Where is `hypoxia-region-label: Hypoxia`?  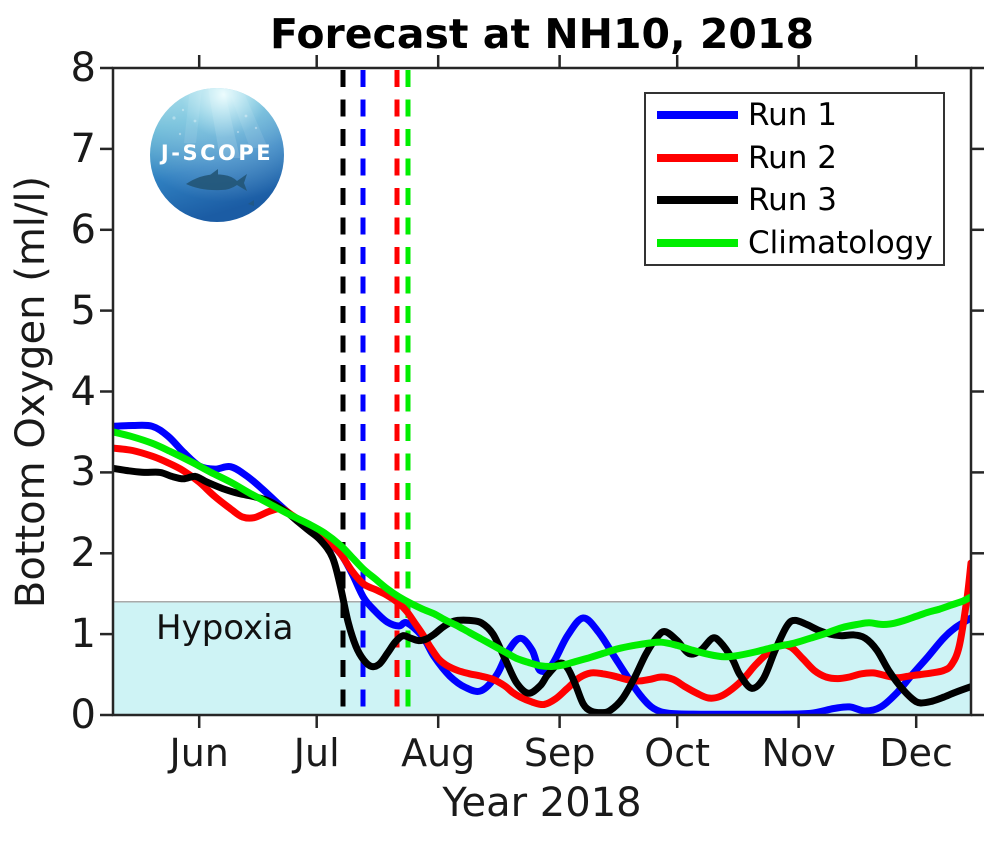 hypoxia-region-label: Hypoxia is located at coordinates (225, 628).